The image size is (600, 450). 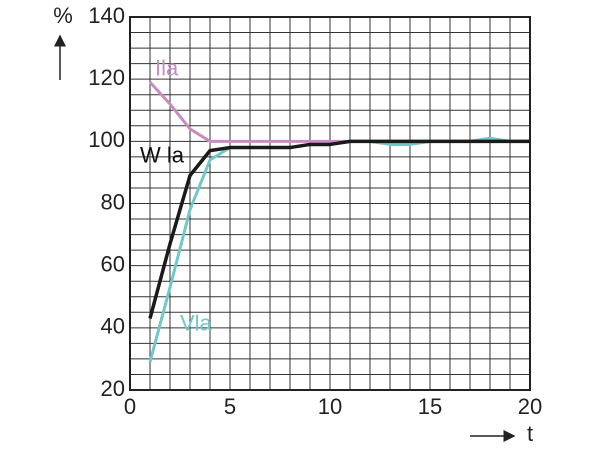 I want to click on y-tick-label: 120, so click(x=106, y=77).